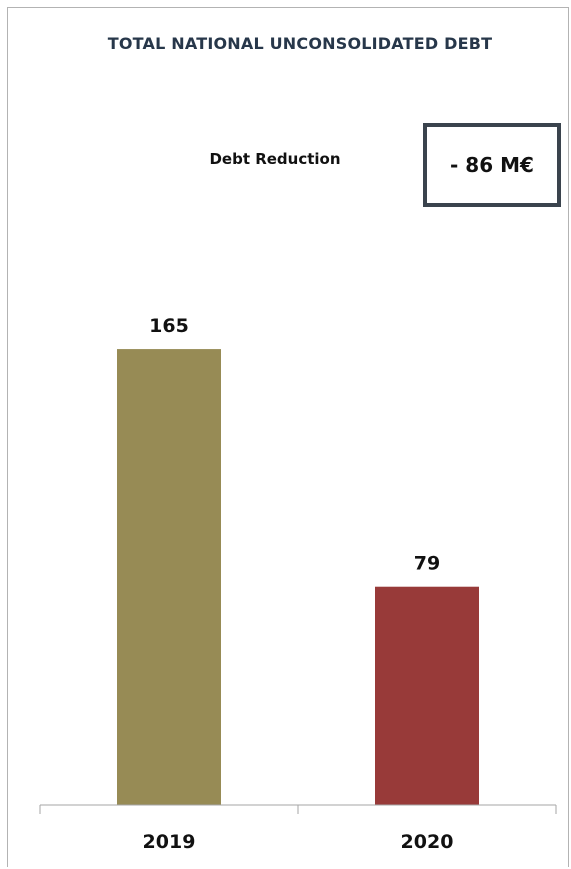  Describe the element at coordinates (427, 564) in the screenshot. I see `data-label-2020: 79` at that location.